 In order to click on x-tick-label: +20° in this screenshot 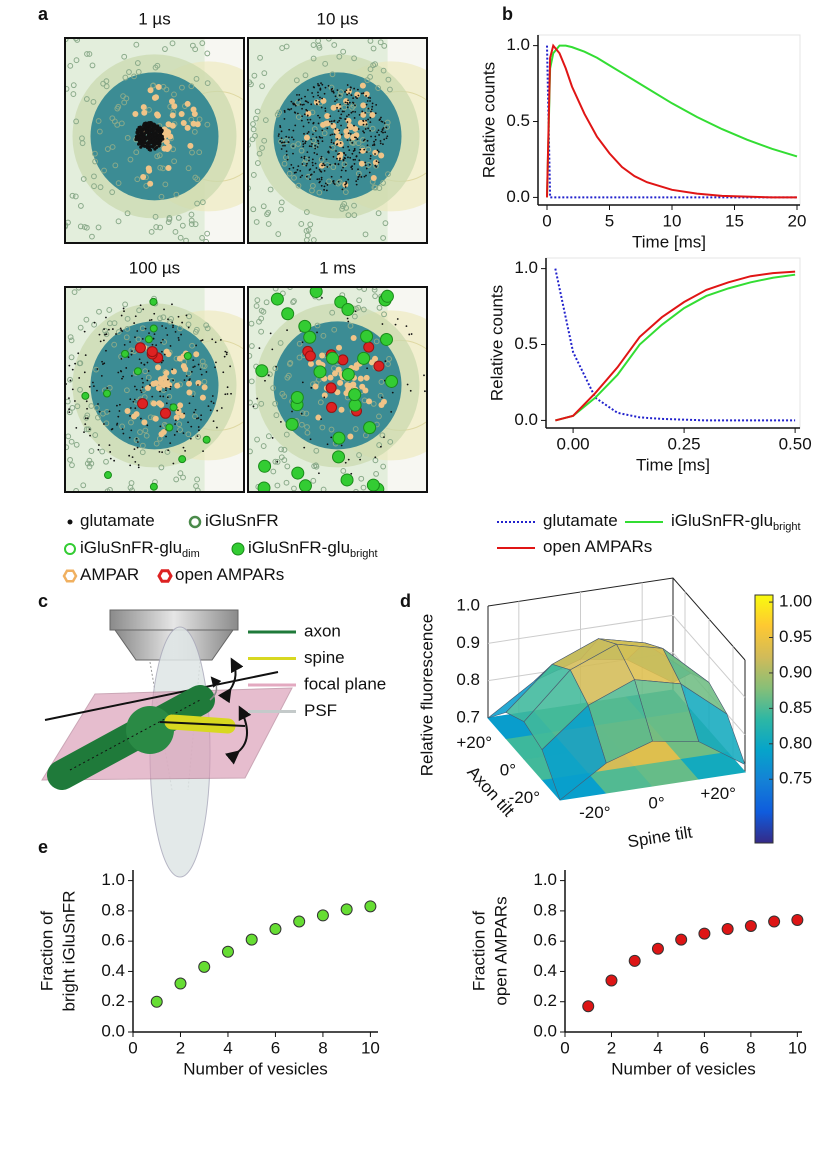, I will do `click(718, 793)`.